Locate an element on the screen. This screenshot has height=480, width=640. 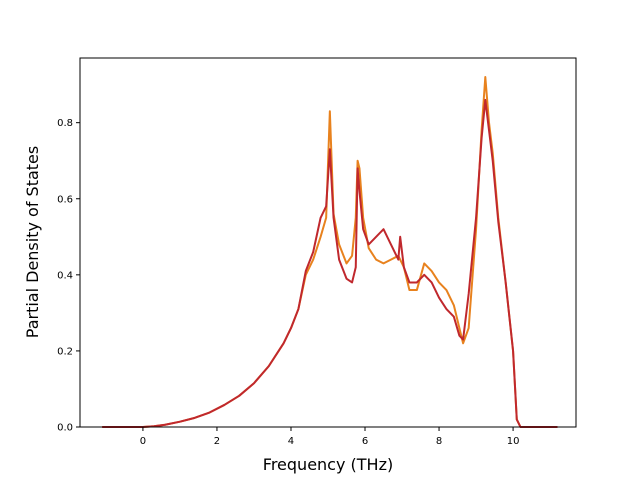
y-tick-label: 0.8 is located at coordinates (65, 123).